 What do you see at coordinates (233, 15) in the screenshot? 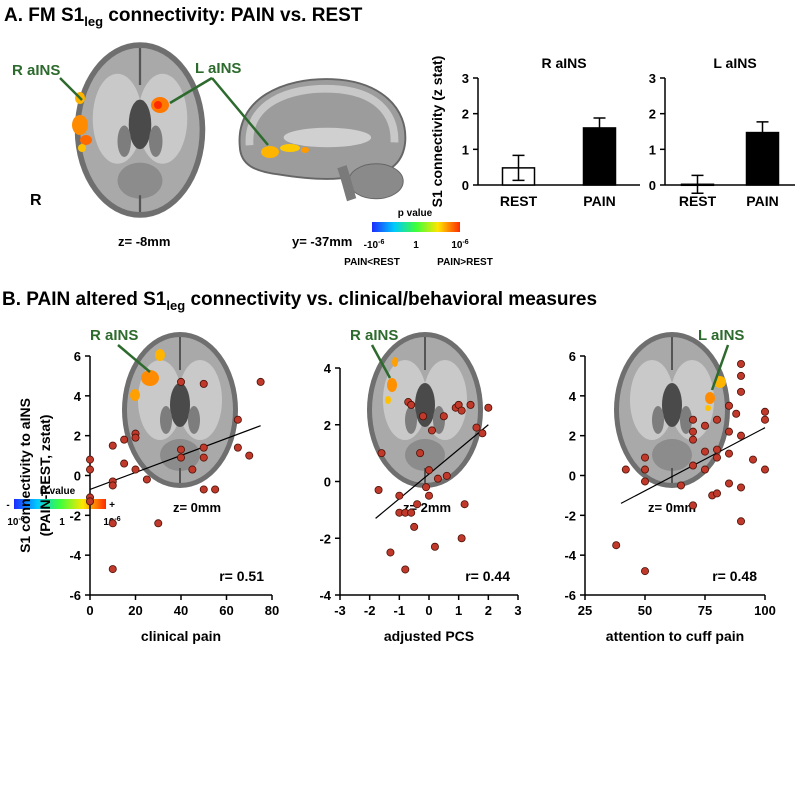
I see `title-part: connectivity: PAIN vs. REST` at bounding box center [233, 15].